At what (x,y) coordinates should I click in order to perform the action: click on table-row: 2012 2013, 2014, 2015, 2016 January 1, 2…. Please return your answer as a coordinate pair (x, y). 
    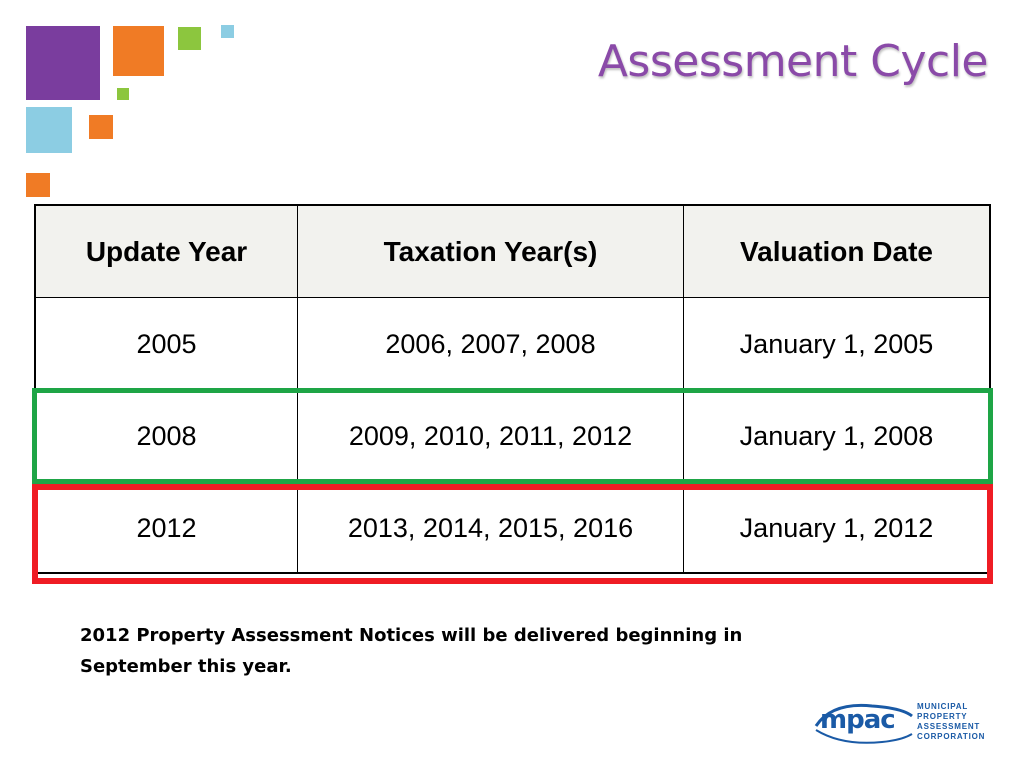
    Looking at the image, I should click on (512, 528).